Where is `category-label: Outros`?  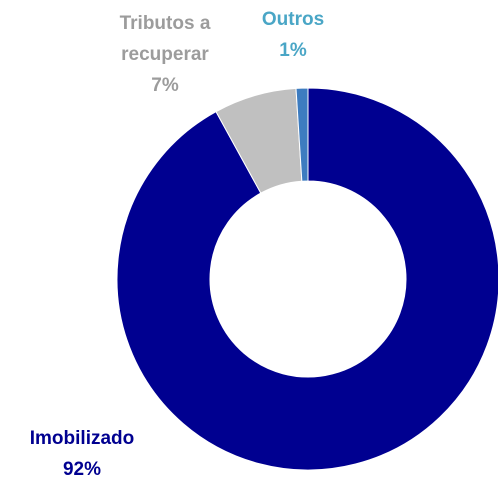 category-label: Outros is located at coordinates (293, 19).